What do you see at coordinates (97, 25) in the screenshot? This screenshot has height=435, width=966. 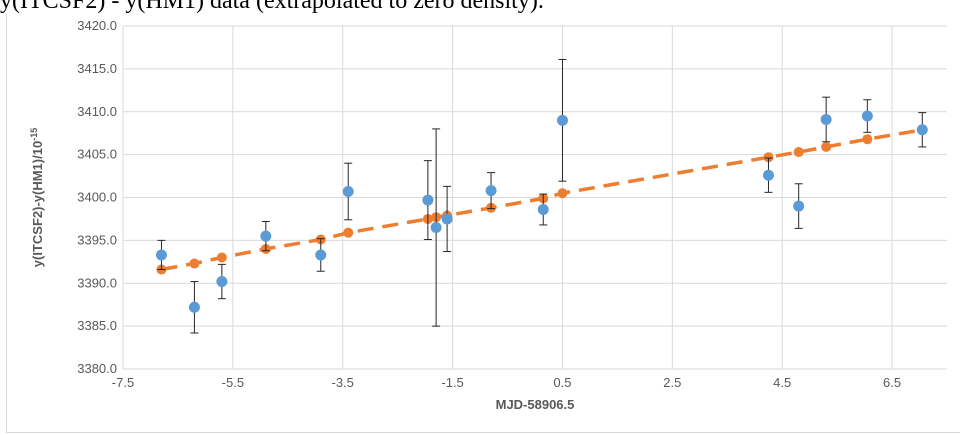 I see `y-tick-label: 3420.0` at bounding box center [97, 25].